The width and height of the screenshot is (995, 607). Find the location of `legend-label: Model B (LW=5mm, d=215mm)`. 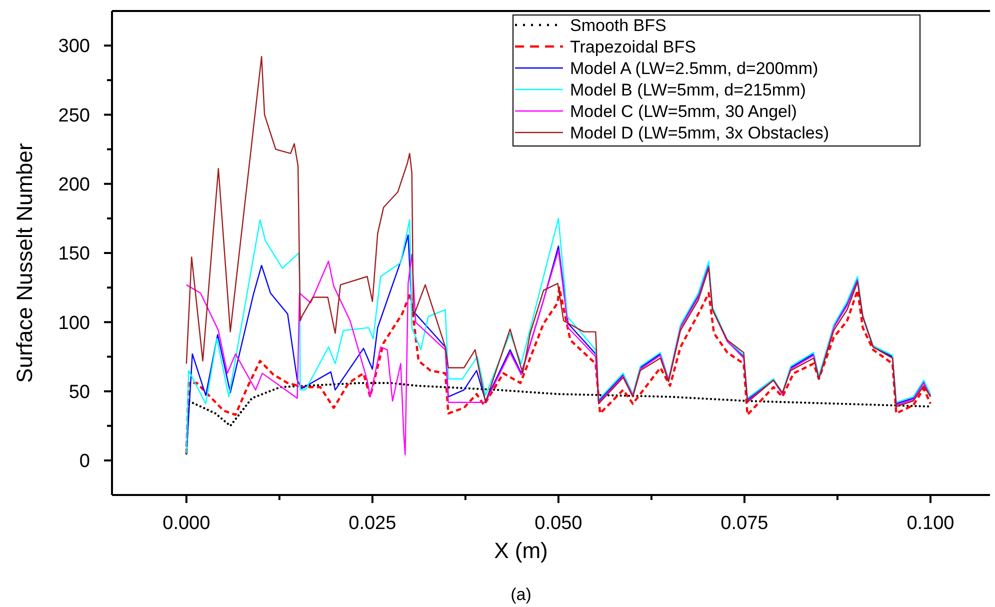

legend-label: Model B (LW=5mm, d=215mm) is located at coordinates (688, 90).